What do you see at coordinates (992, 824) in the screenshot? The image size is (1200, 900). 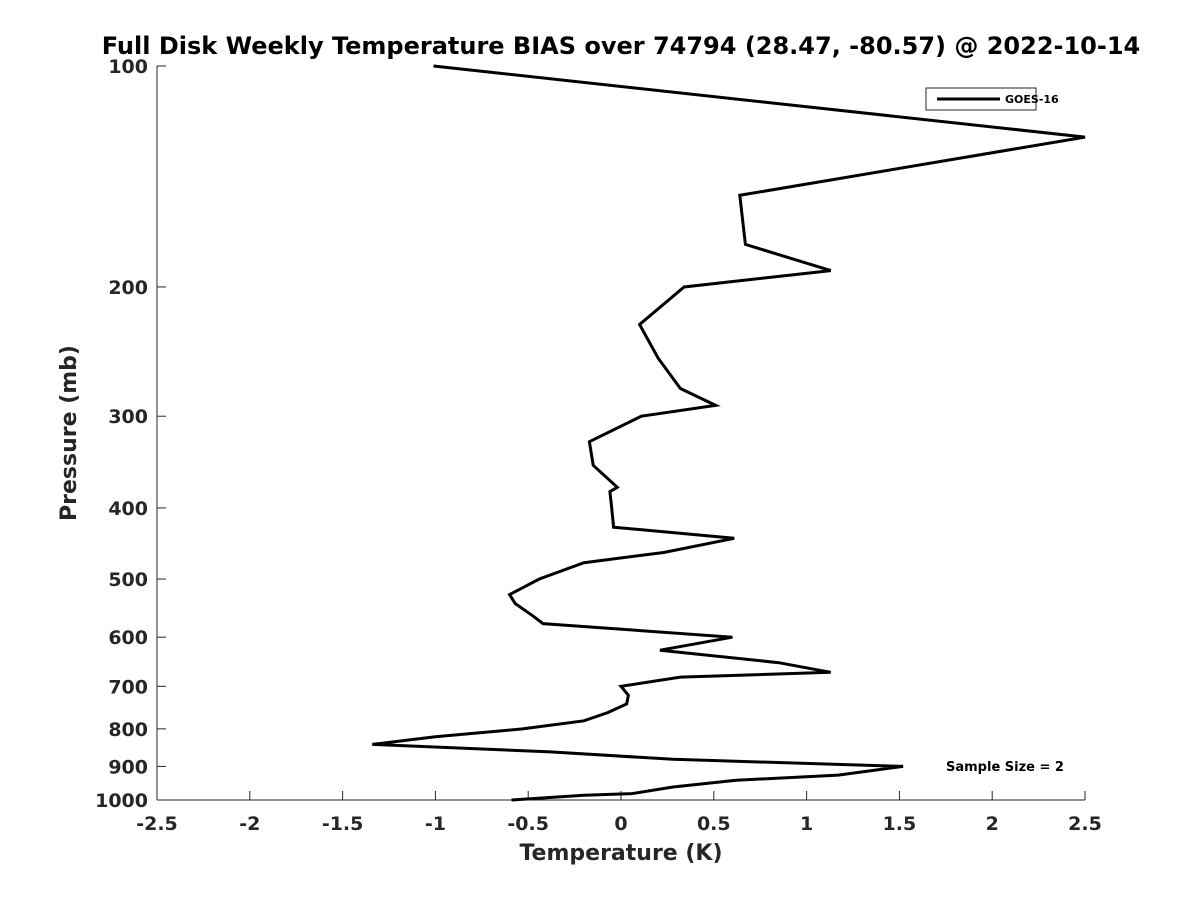 I see `x-tick-label: 2` at bounding box center [992, 824].